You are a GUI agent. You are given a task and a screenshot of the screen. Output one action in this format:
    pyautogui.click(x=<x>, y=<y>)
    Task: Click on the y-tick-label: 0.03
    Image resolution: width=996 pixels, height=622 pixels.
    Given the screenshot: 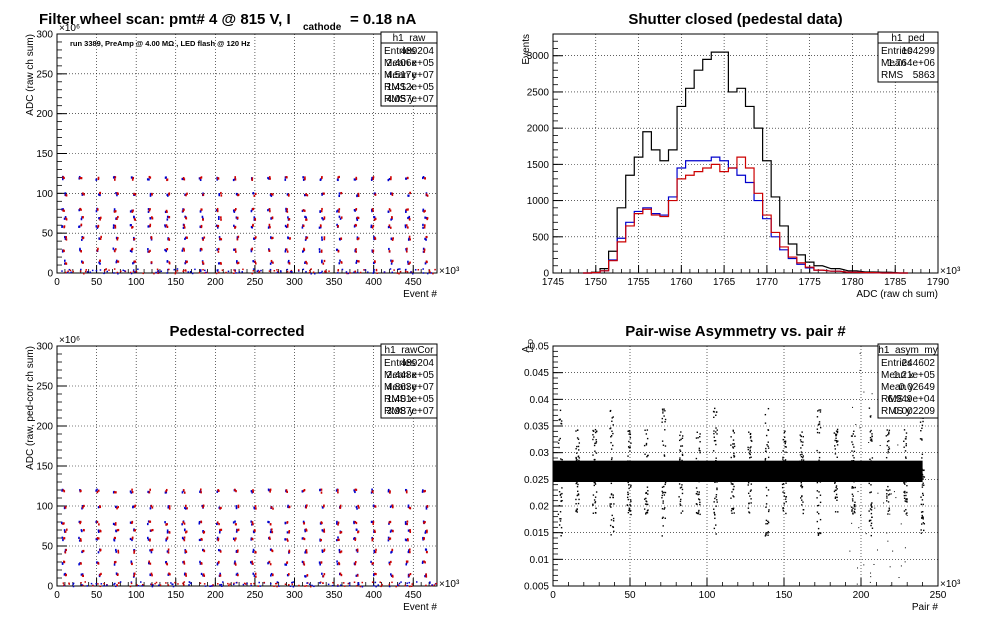 What is the action you would take?
    pyautogui.click(x=540, y=453)
    